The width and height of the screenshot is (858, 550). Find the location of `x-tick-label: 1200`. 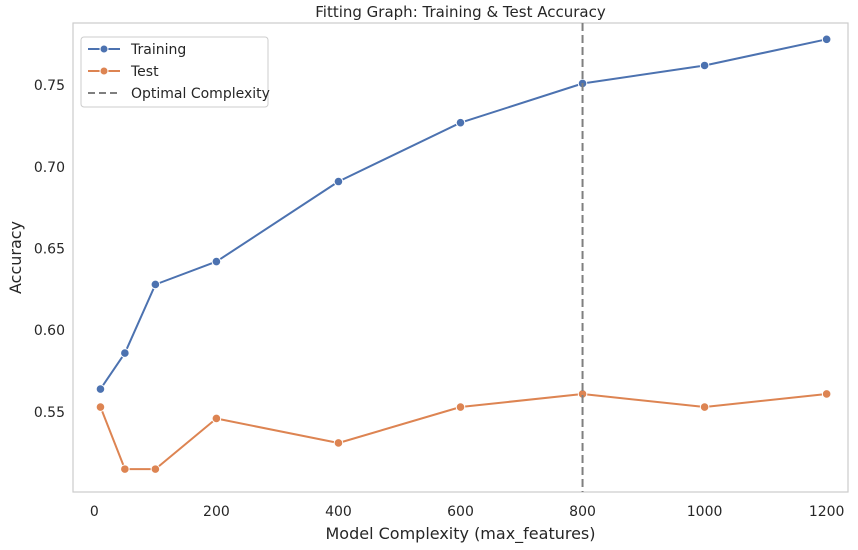

x-tick-label: 1200 is located at coordinates (827, 512).